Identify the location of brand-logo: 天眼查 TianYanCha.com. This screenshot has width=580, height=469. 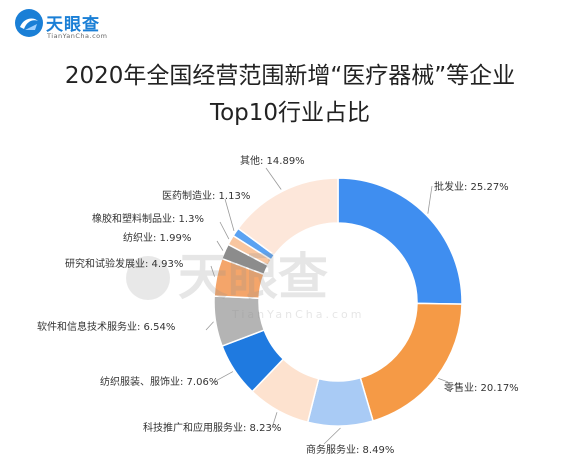
(69, 26).